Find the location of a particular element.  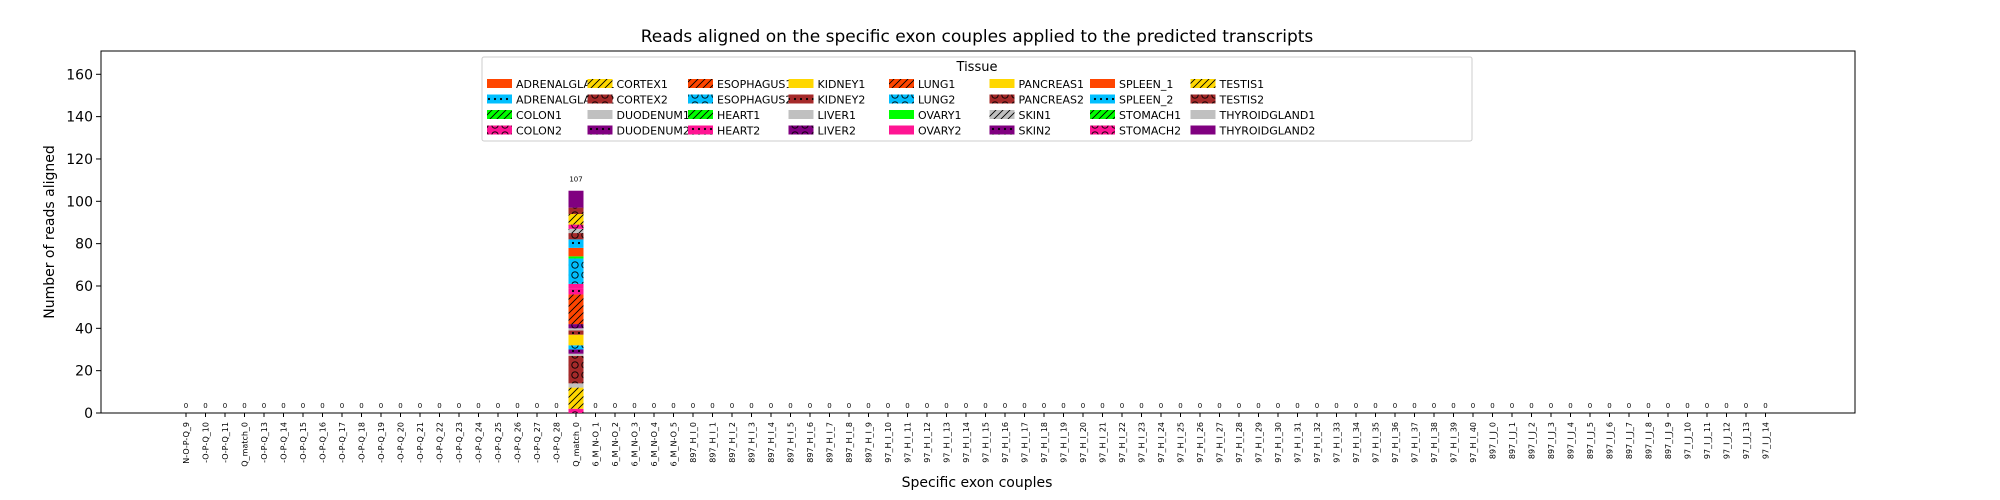

bar-segment-skin1 is located at coordinates (576, 231).